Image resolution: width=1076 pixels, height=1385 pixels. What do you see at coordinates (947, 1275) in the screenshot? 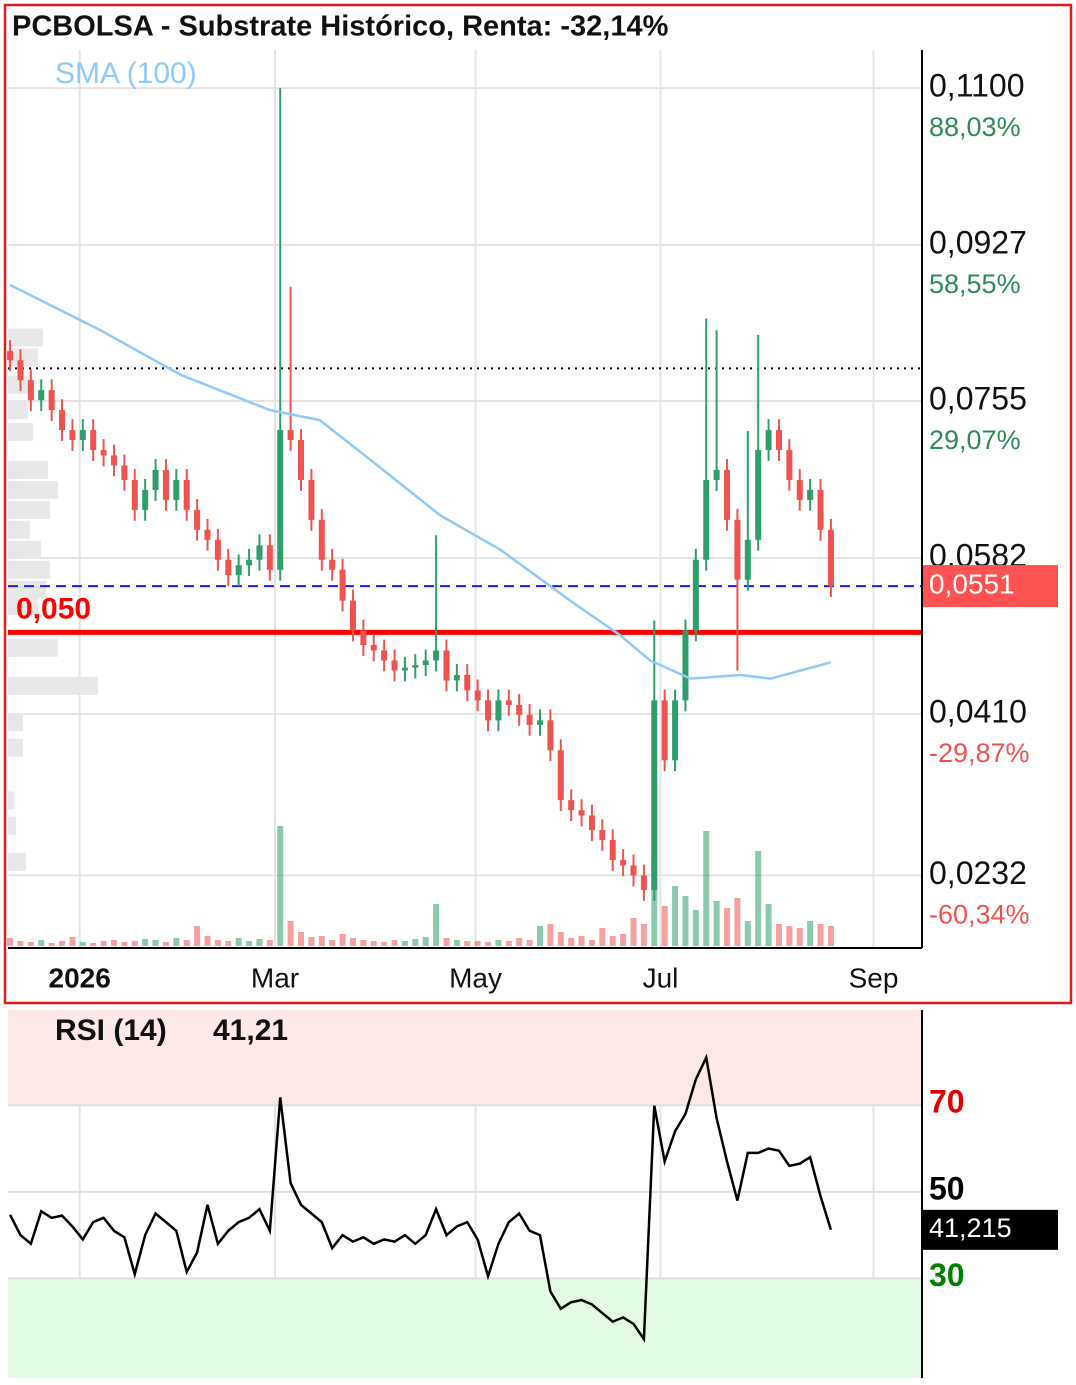
I see `y-tick-label: 30` at bounding box center [947, 1275].